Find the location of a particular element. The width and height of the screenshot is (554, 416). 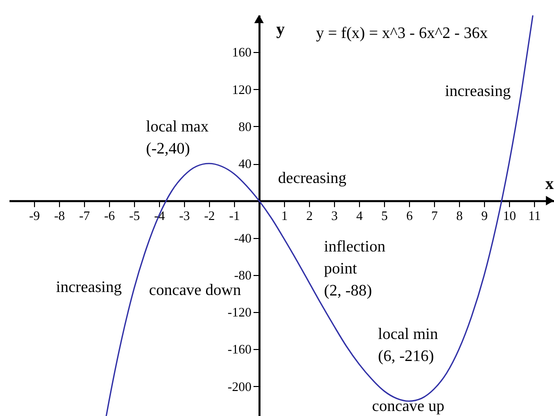

y-tick-label: -40 is located at coordinates (243, 238).